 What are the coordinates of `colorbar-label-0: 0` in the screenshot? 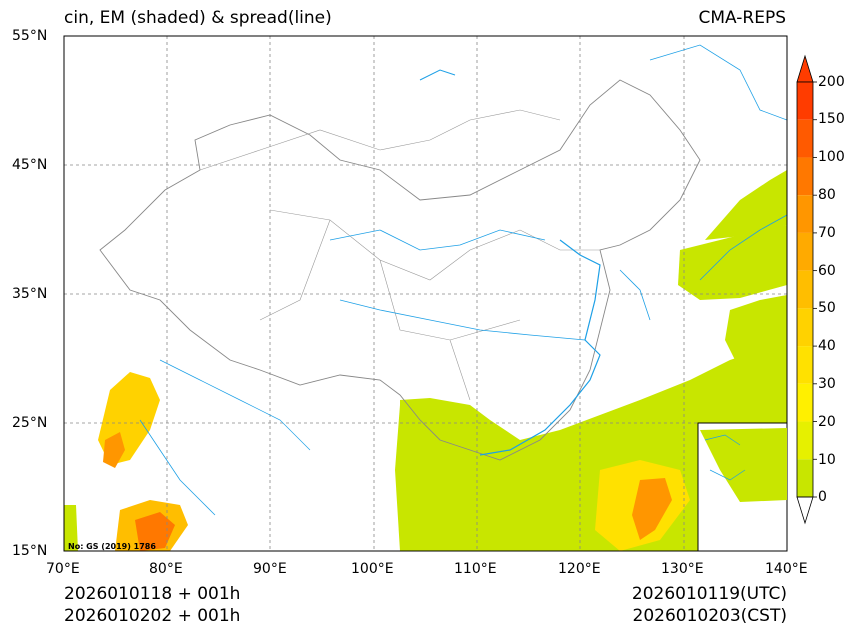 It's located at (822, 497).